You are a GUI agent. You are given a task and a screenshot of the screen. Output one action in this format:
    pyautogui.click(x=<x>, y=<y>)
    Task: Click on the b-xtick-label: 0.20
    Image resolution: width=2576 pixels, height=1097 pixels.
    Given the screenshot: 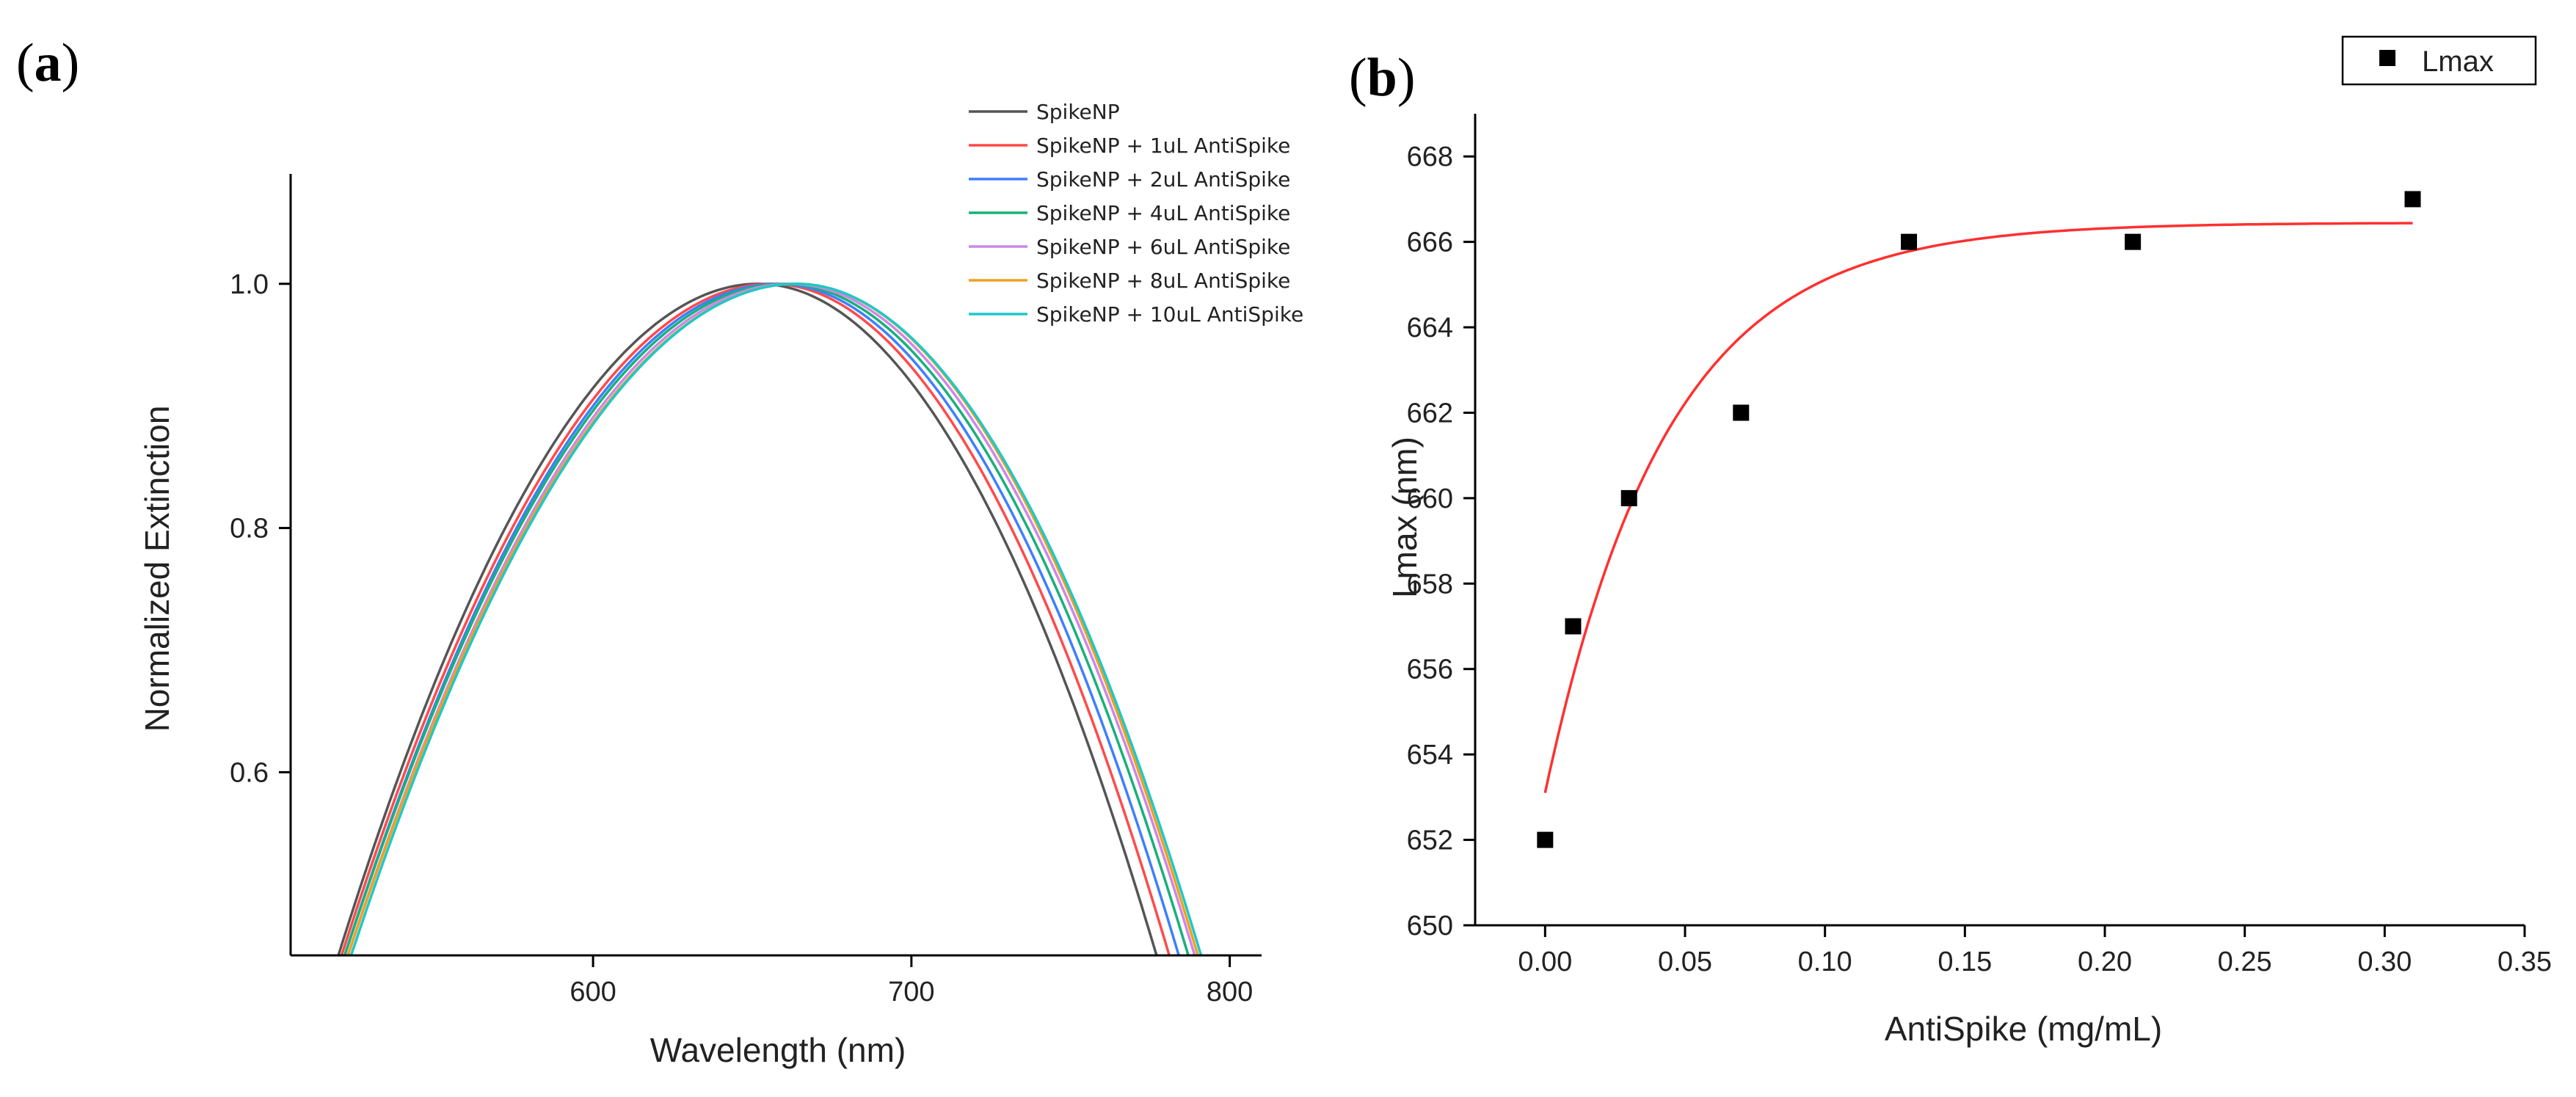 What is the action you would take?
    pyautogui.click(x=2105, y=962)
    